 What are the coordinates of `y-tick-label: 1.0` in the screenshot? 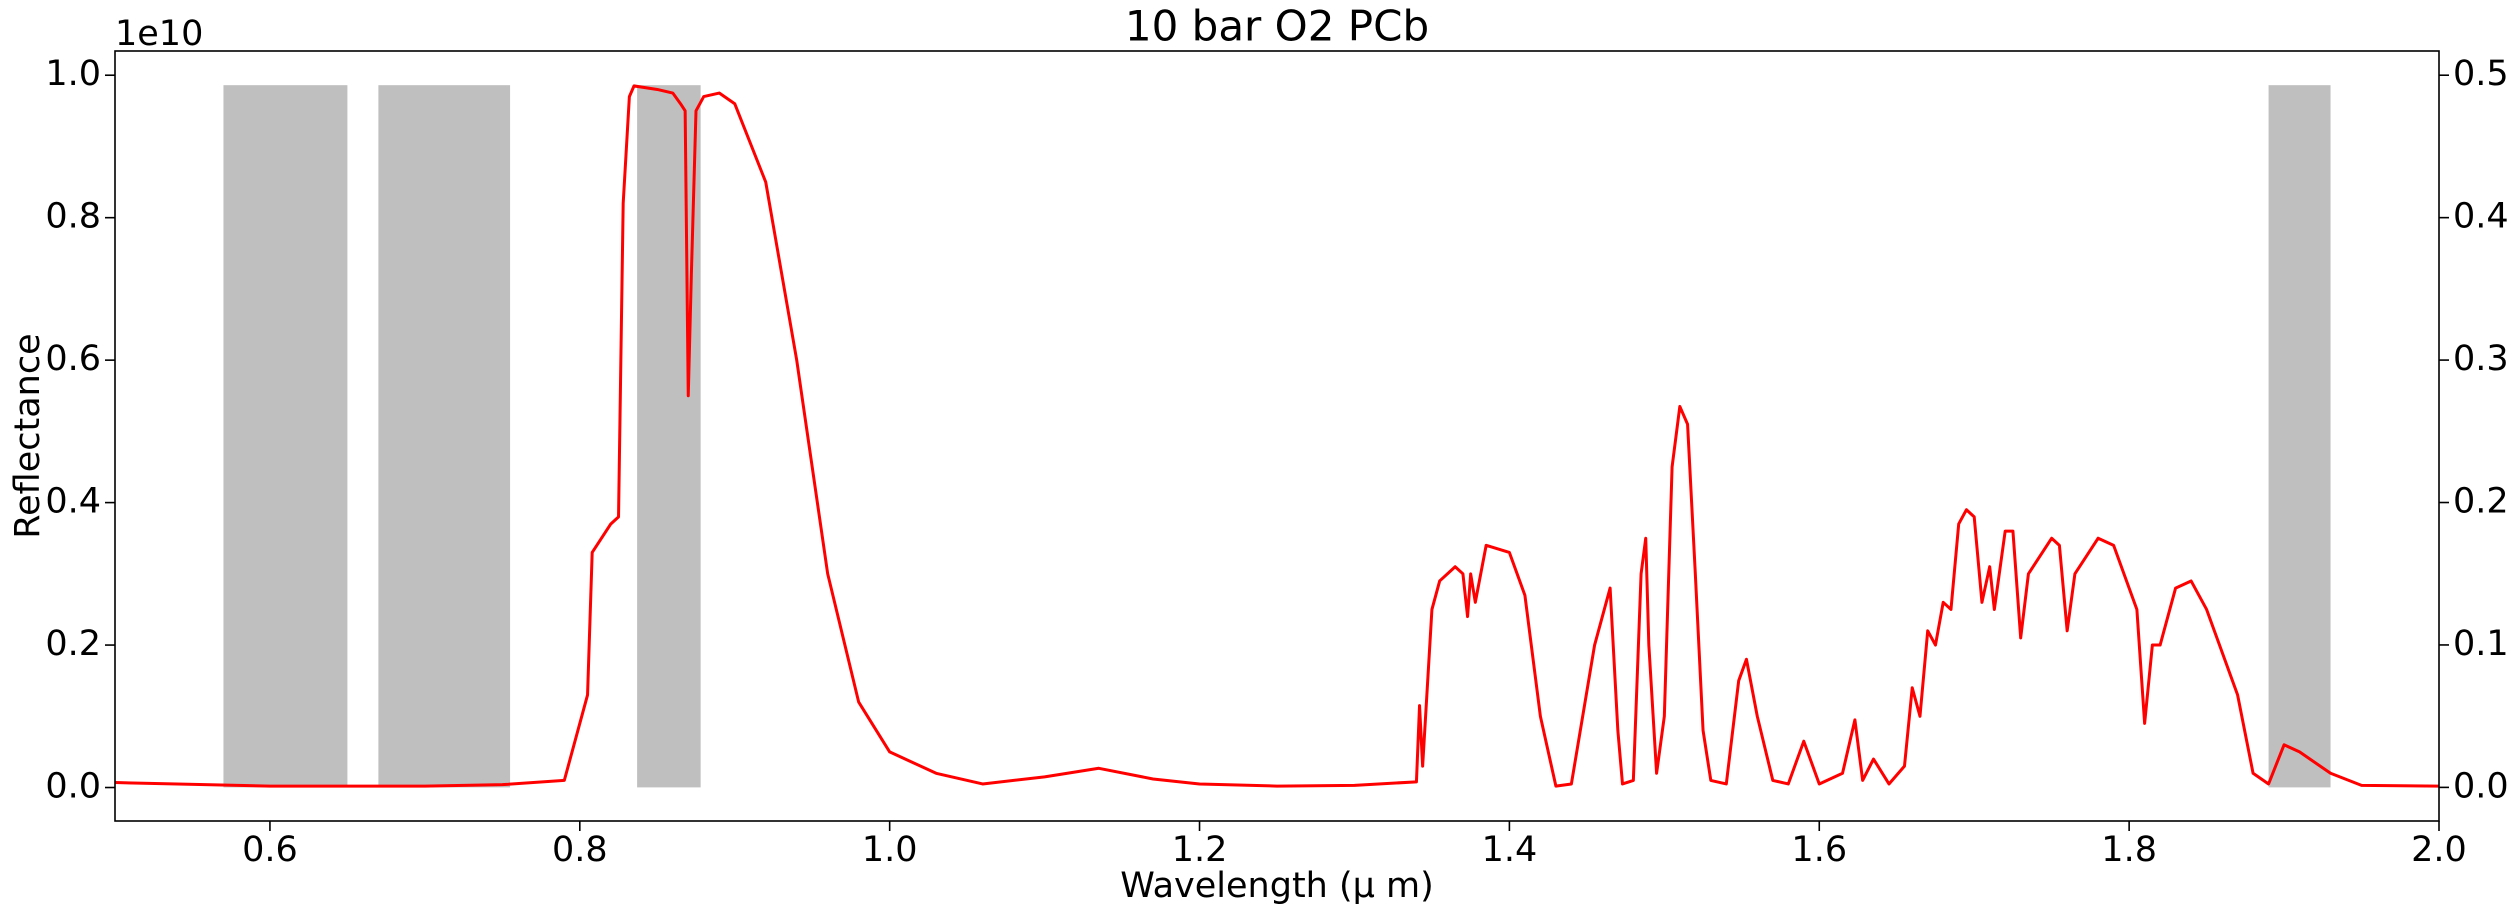 It's located at (73, 74).